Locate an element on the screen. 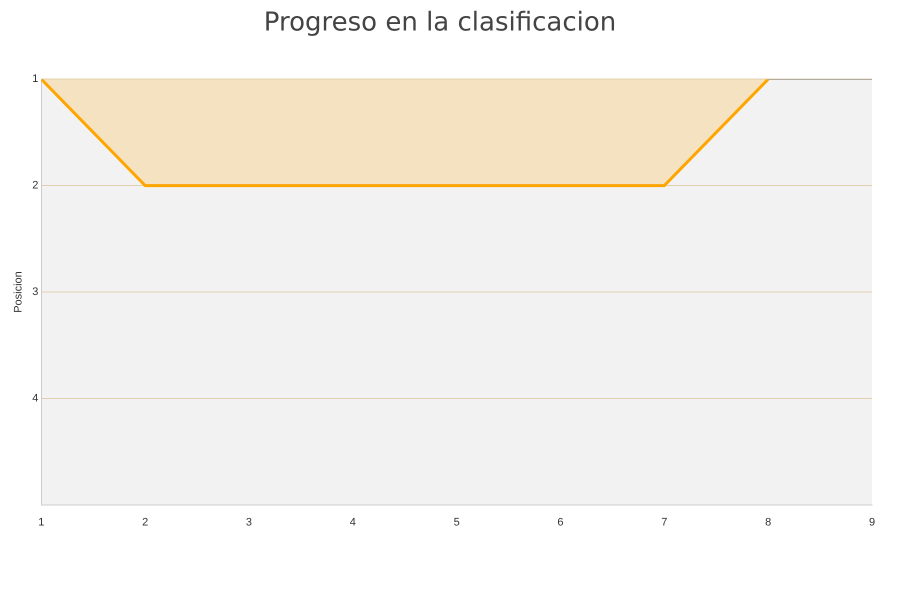 The height and width of the screenshot is (600, 900). x-tick-label: 8 is located at coordinates (768, 522).